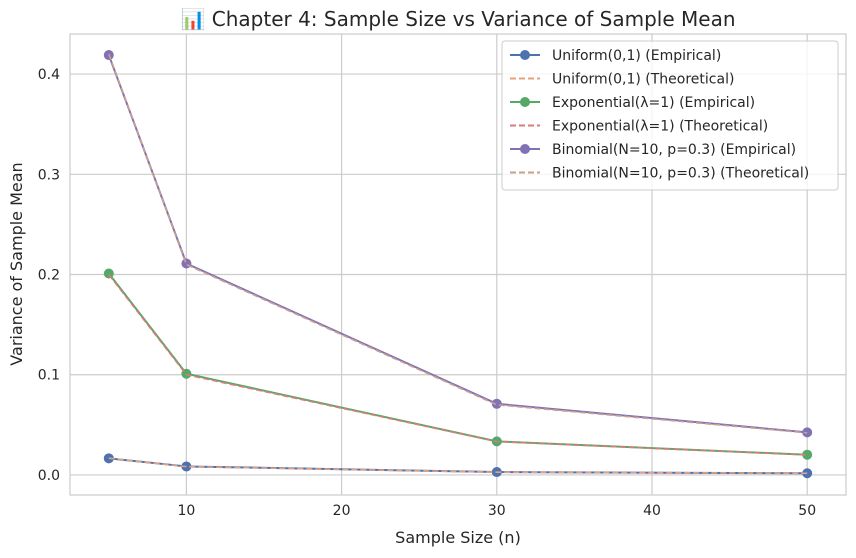 Image resolution: width=856 pixels, height=558 pixels. I want to click on legend-box, so click(670, 115).